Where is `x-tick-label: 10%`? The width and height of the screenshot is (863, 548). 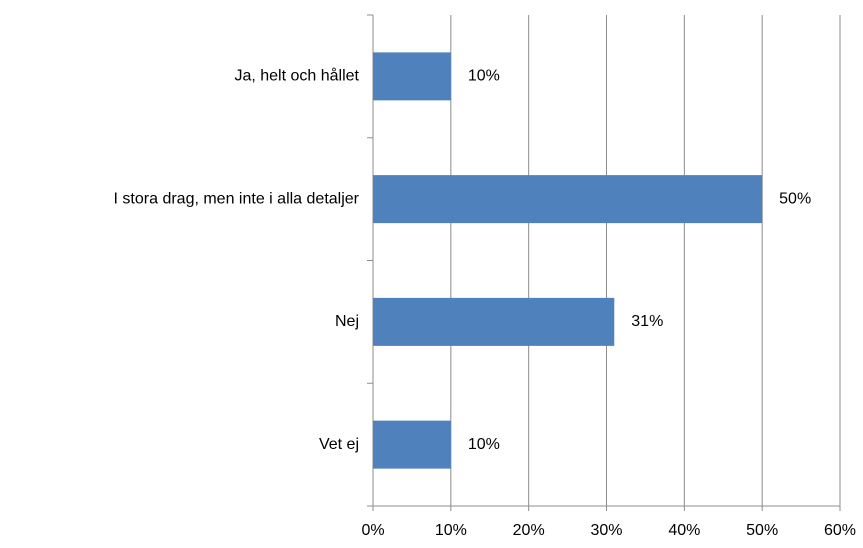 x-tick-label: 10% is located at coordinates (451, 530).